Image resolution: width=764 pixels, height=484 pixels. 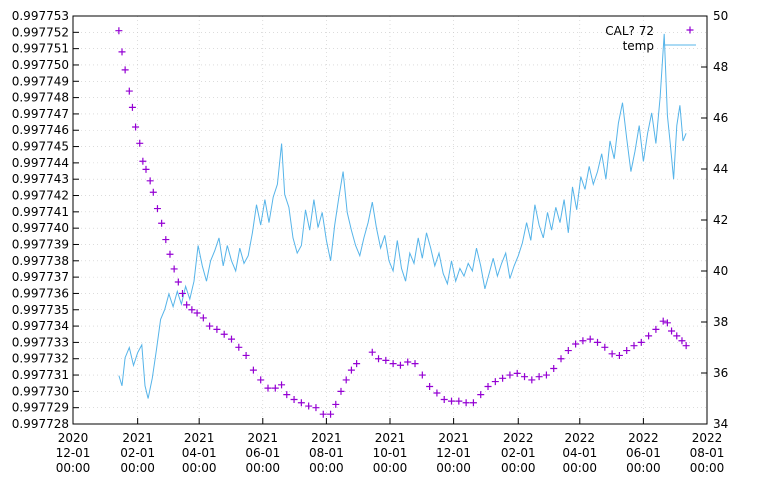 What do you see at coordinates (390, 453) in the screenshot?
I see `x-tick-label: 10-01` at bounding box center [390, 453].